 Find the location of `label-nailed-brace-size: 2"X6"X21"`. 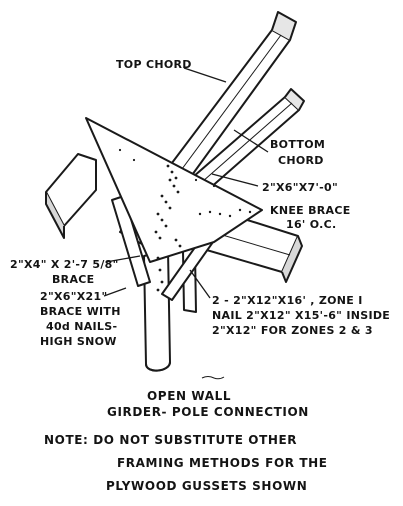

label-nailed-brace-size: 2"X6"X21" is located at coordinates (74, 296).